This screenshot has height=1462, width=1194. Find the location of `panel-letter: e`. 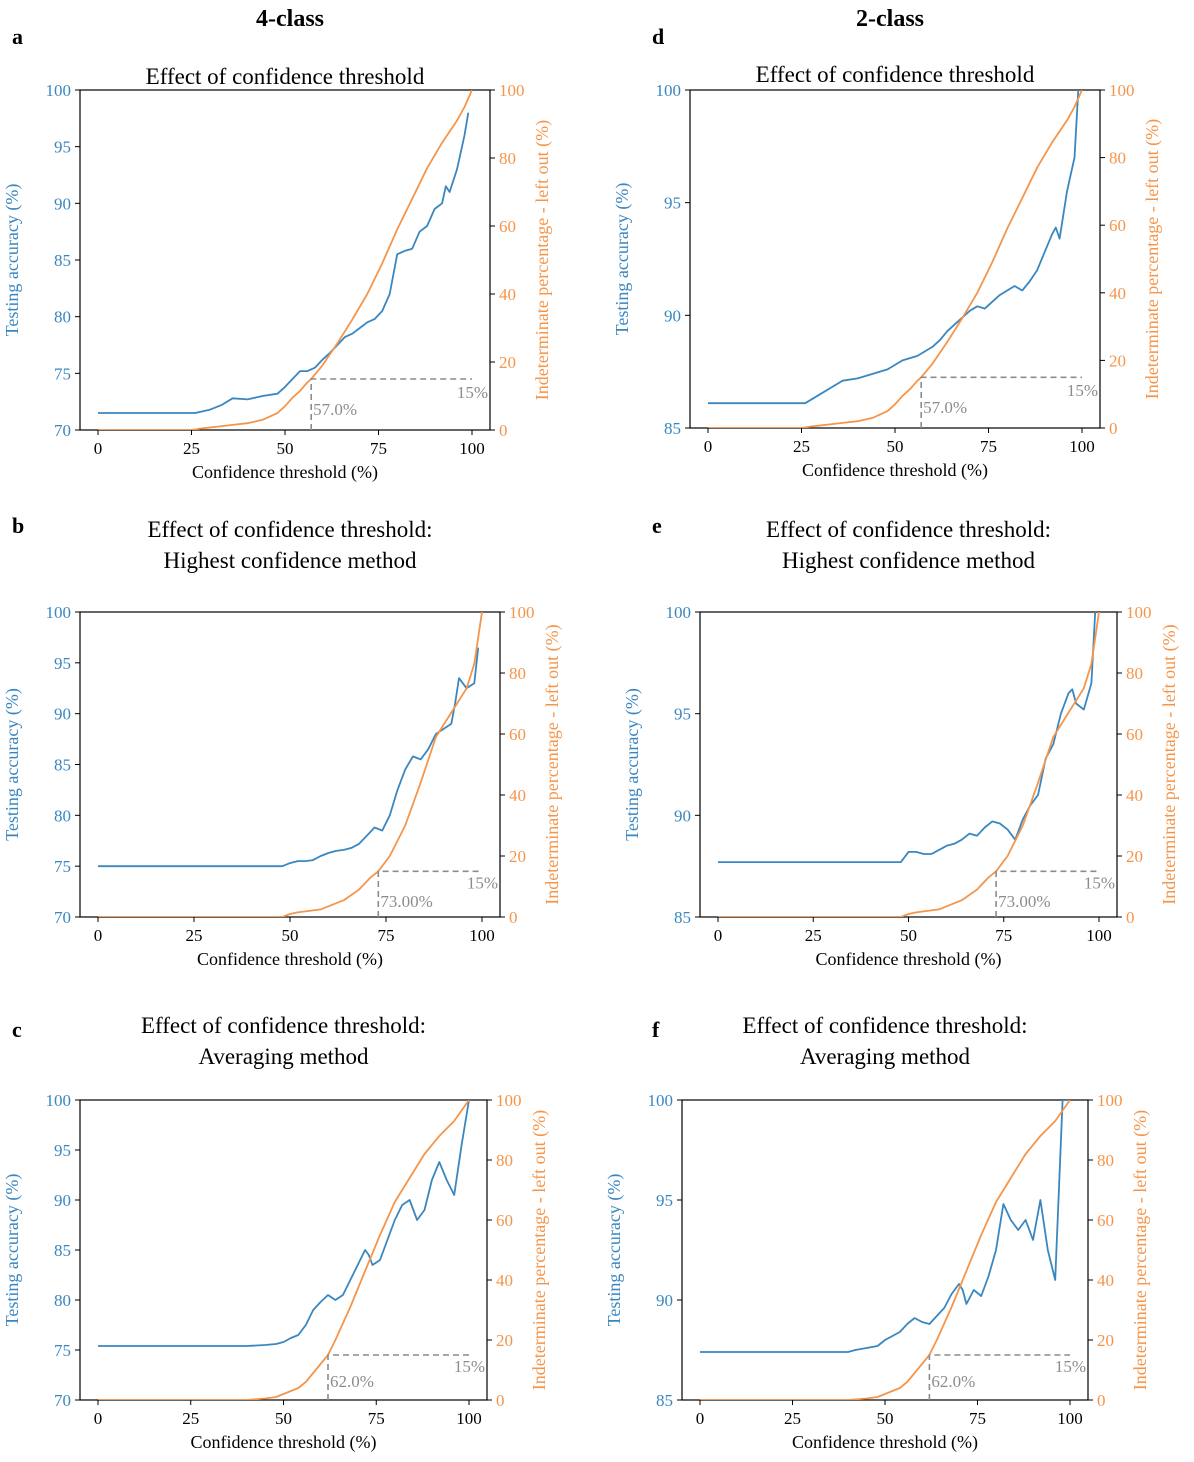

panel-letter: e is located at coordinates (657, 525).